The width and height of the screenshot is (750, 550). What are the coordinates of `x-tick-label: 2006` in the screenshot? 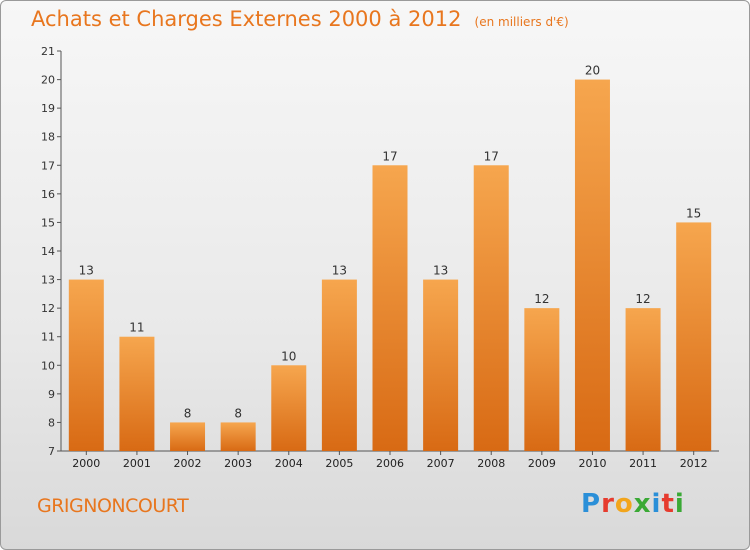 It's located at (390, 463).